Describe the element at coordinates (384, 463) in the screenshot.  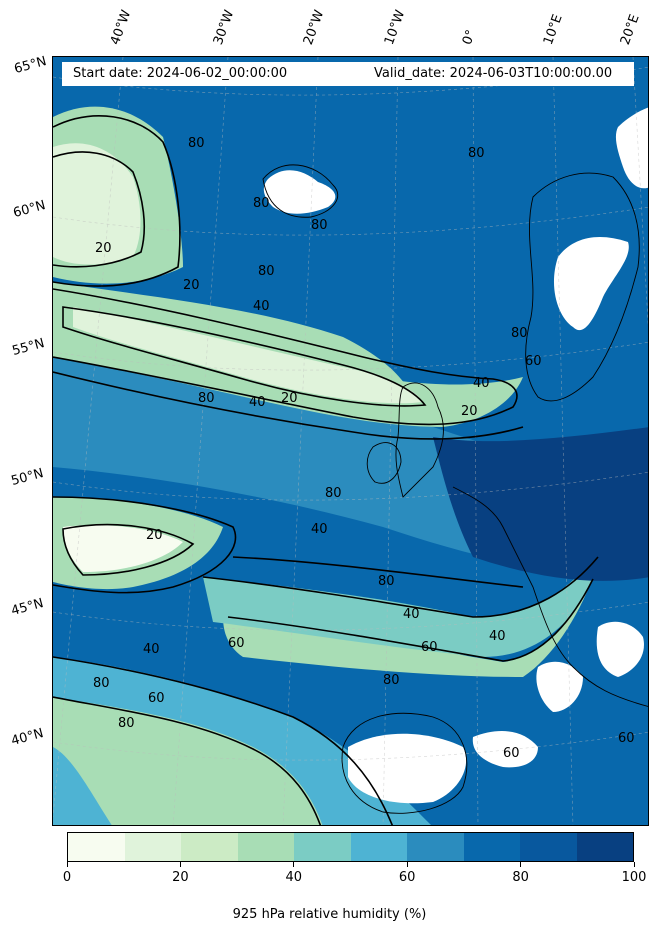
I see `coastline-ireland` at that location.